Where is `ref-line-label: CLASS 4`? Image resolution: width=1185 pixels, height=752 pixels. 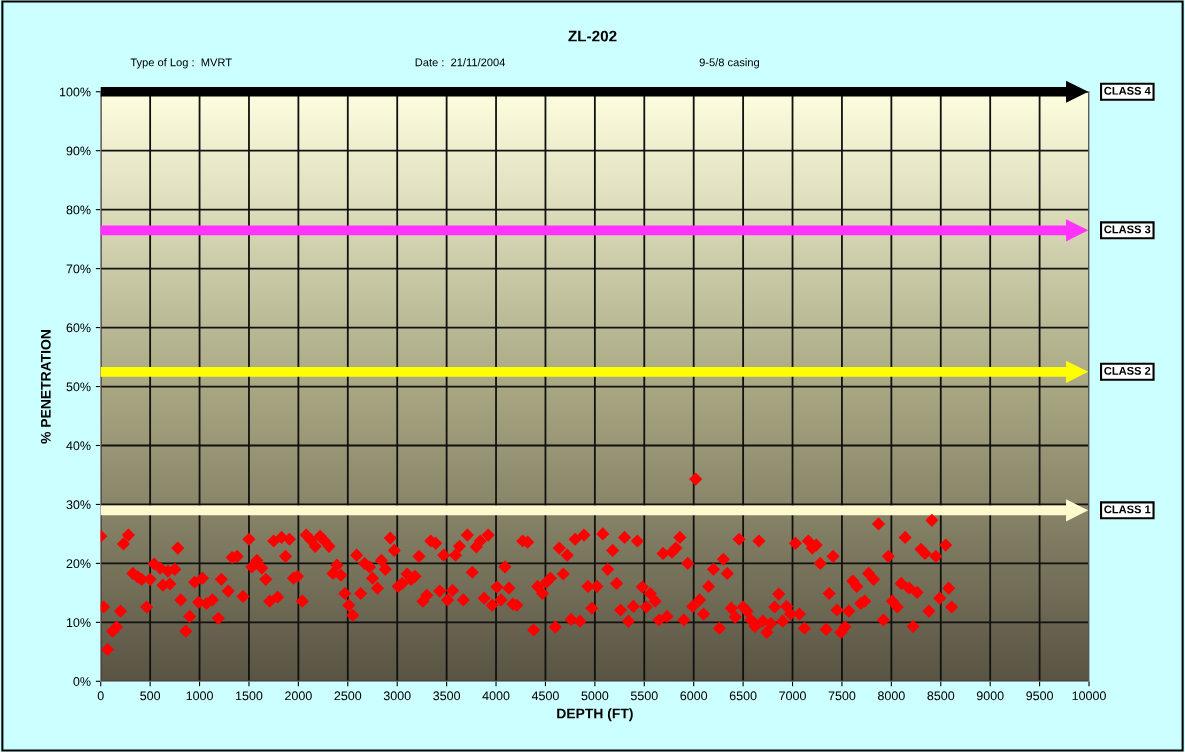
ref-line-label: CLASS 4 is located at coordinates (1127, 90).